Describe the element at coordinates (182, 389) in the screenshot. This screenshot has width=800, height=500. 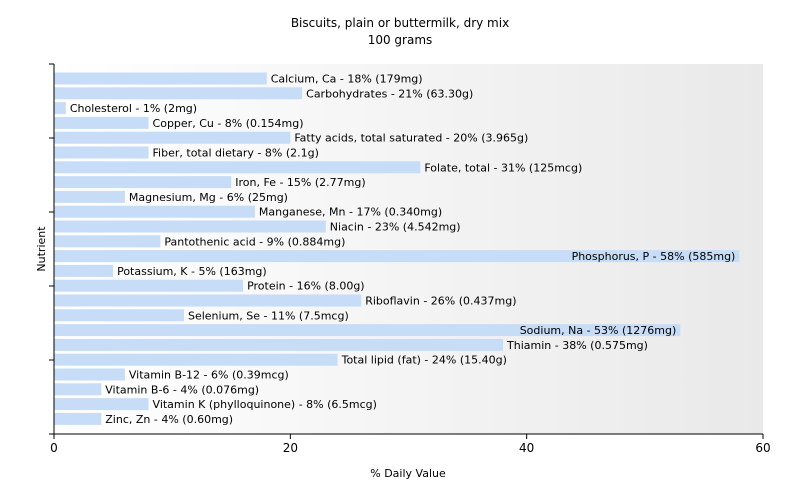
I see `bar-label: Vitamin B-6 - 4% (0.076mg)` at that location.